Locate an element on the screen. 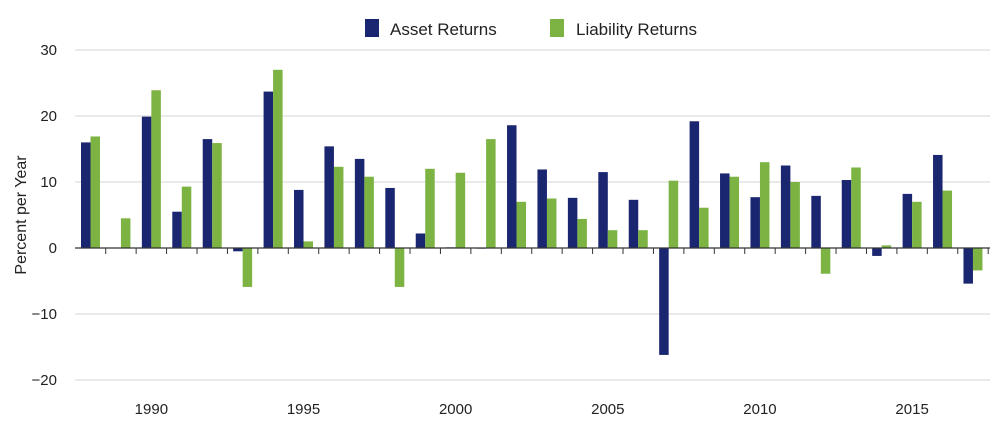 The width and height of the screenshot is (1000, 440). bar-asset-2016 is located at coordinates (938, 201).